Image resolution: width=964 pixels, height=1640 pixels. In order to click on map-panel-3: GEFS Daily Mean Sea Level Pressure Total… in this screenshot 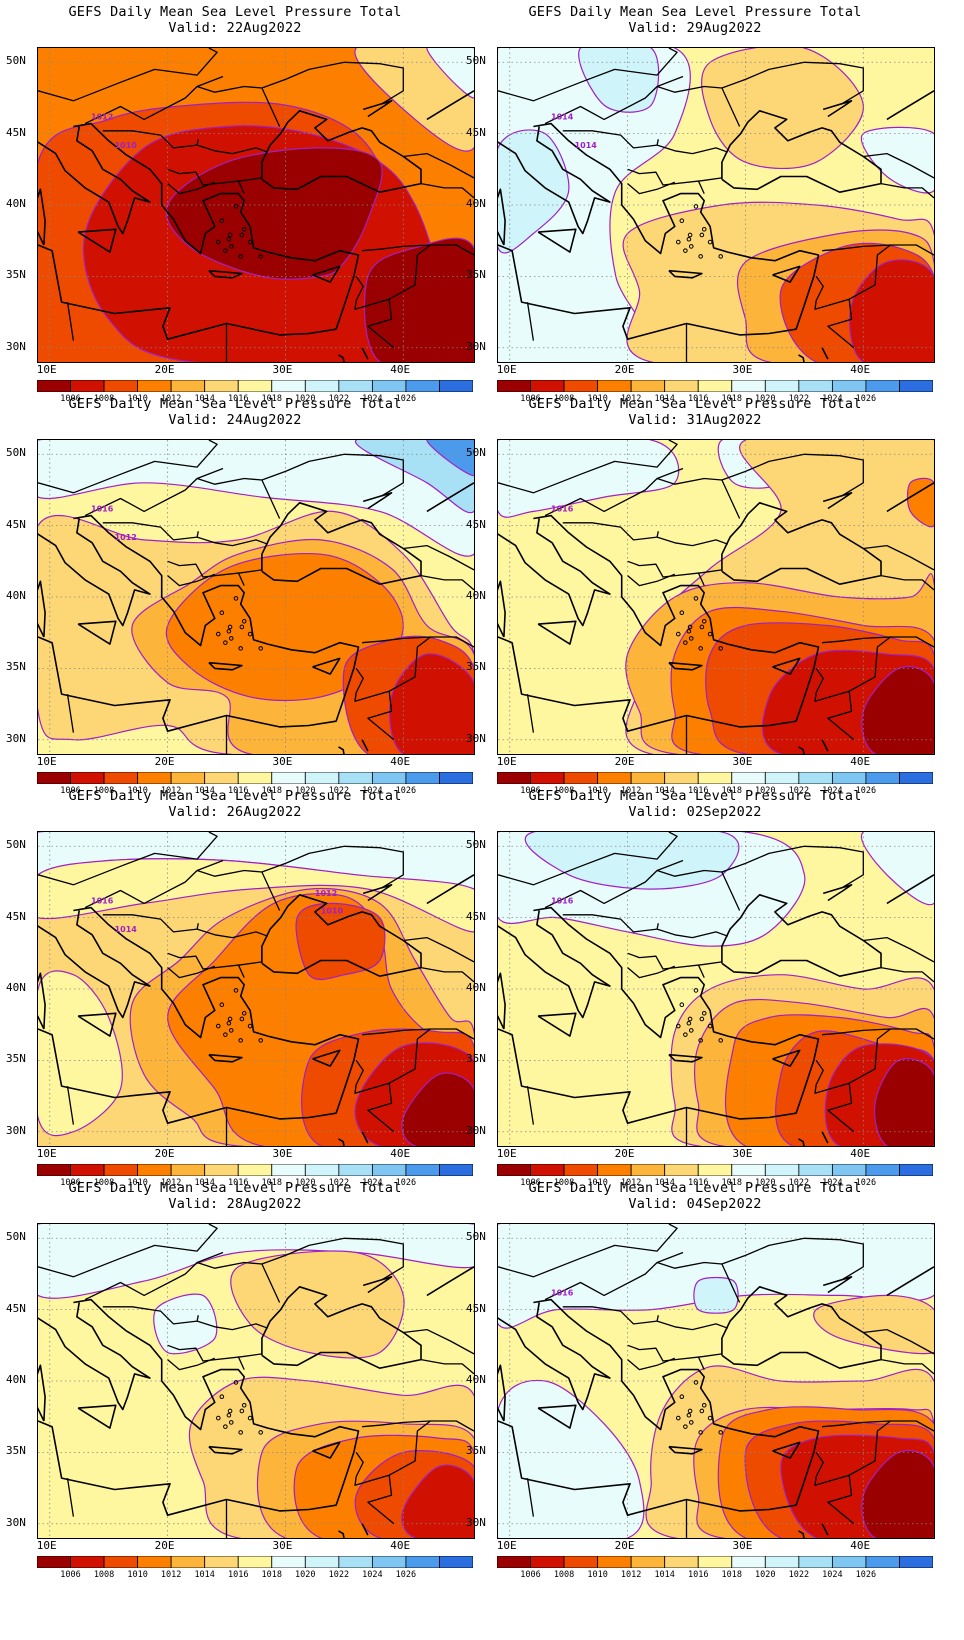, I will do `click(241, 597)`.